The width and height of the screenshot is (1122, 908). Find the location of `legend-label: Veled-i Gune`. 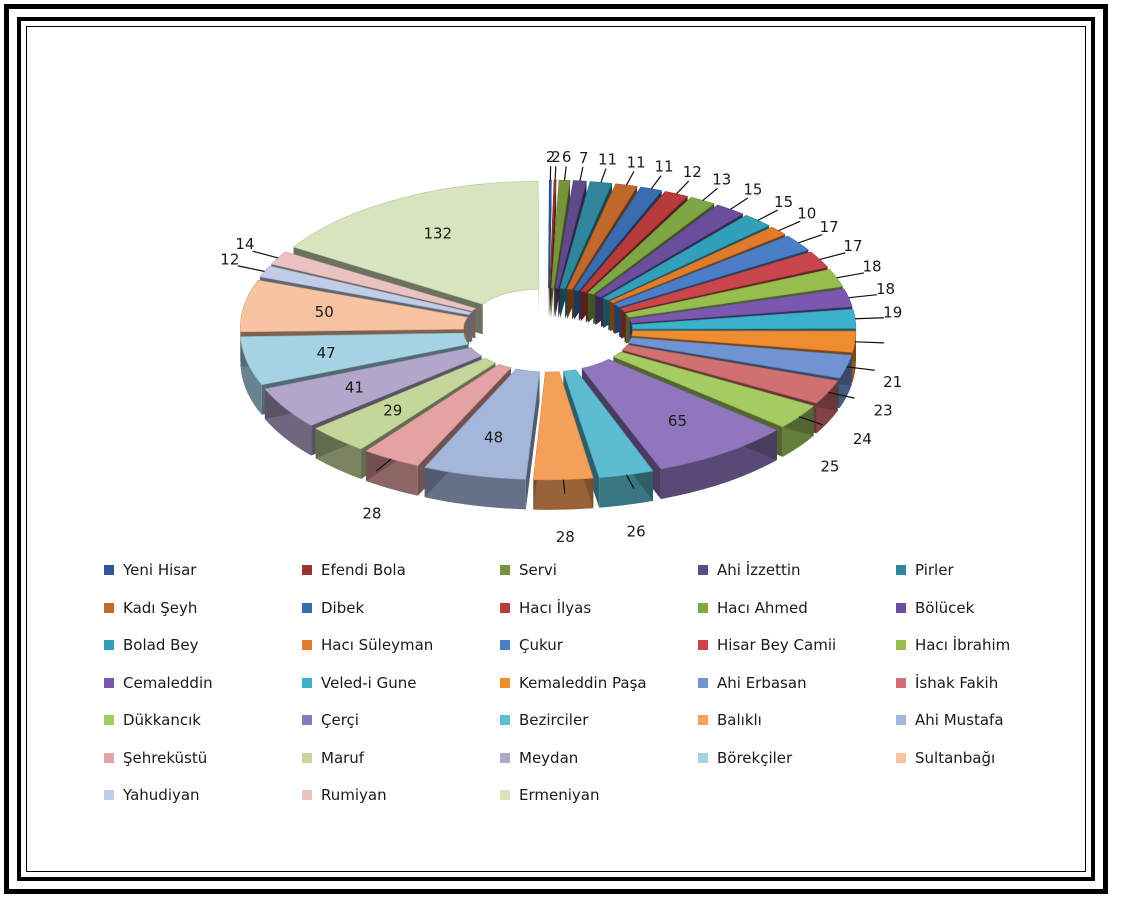

legend-label: Veled-i Gune is located at coordinates (369, 682).